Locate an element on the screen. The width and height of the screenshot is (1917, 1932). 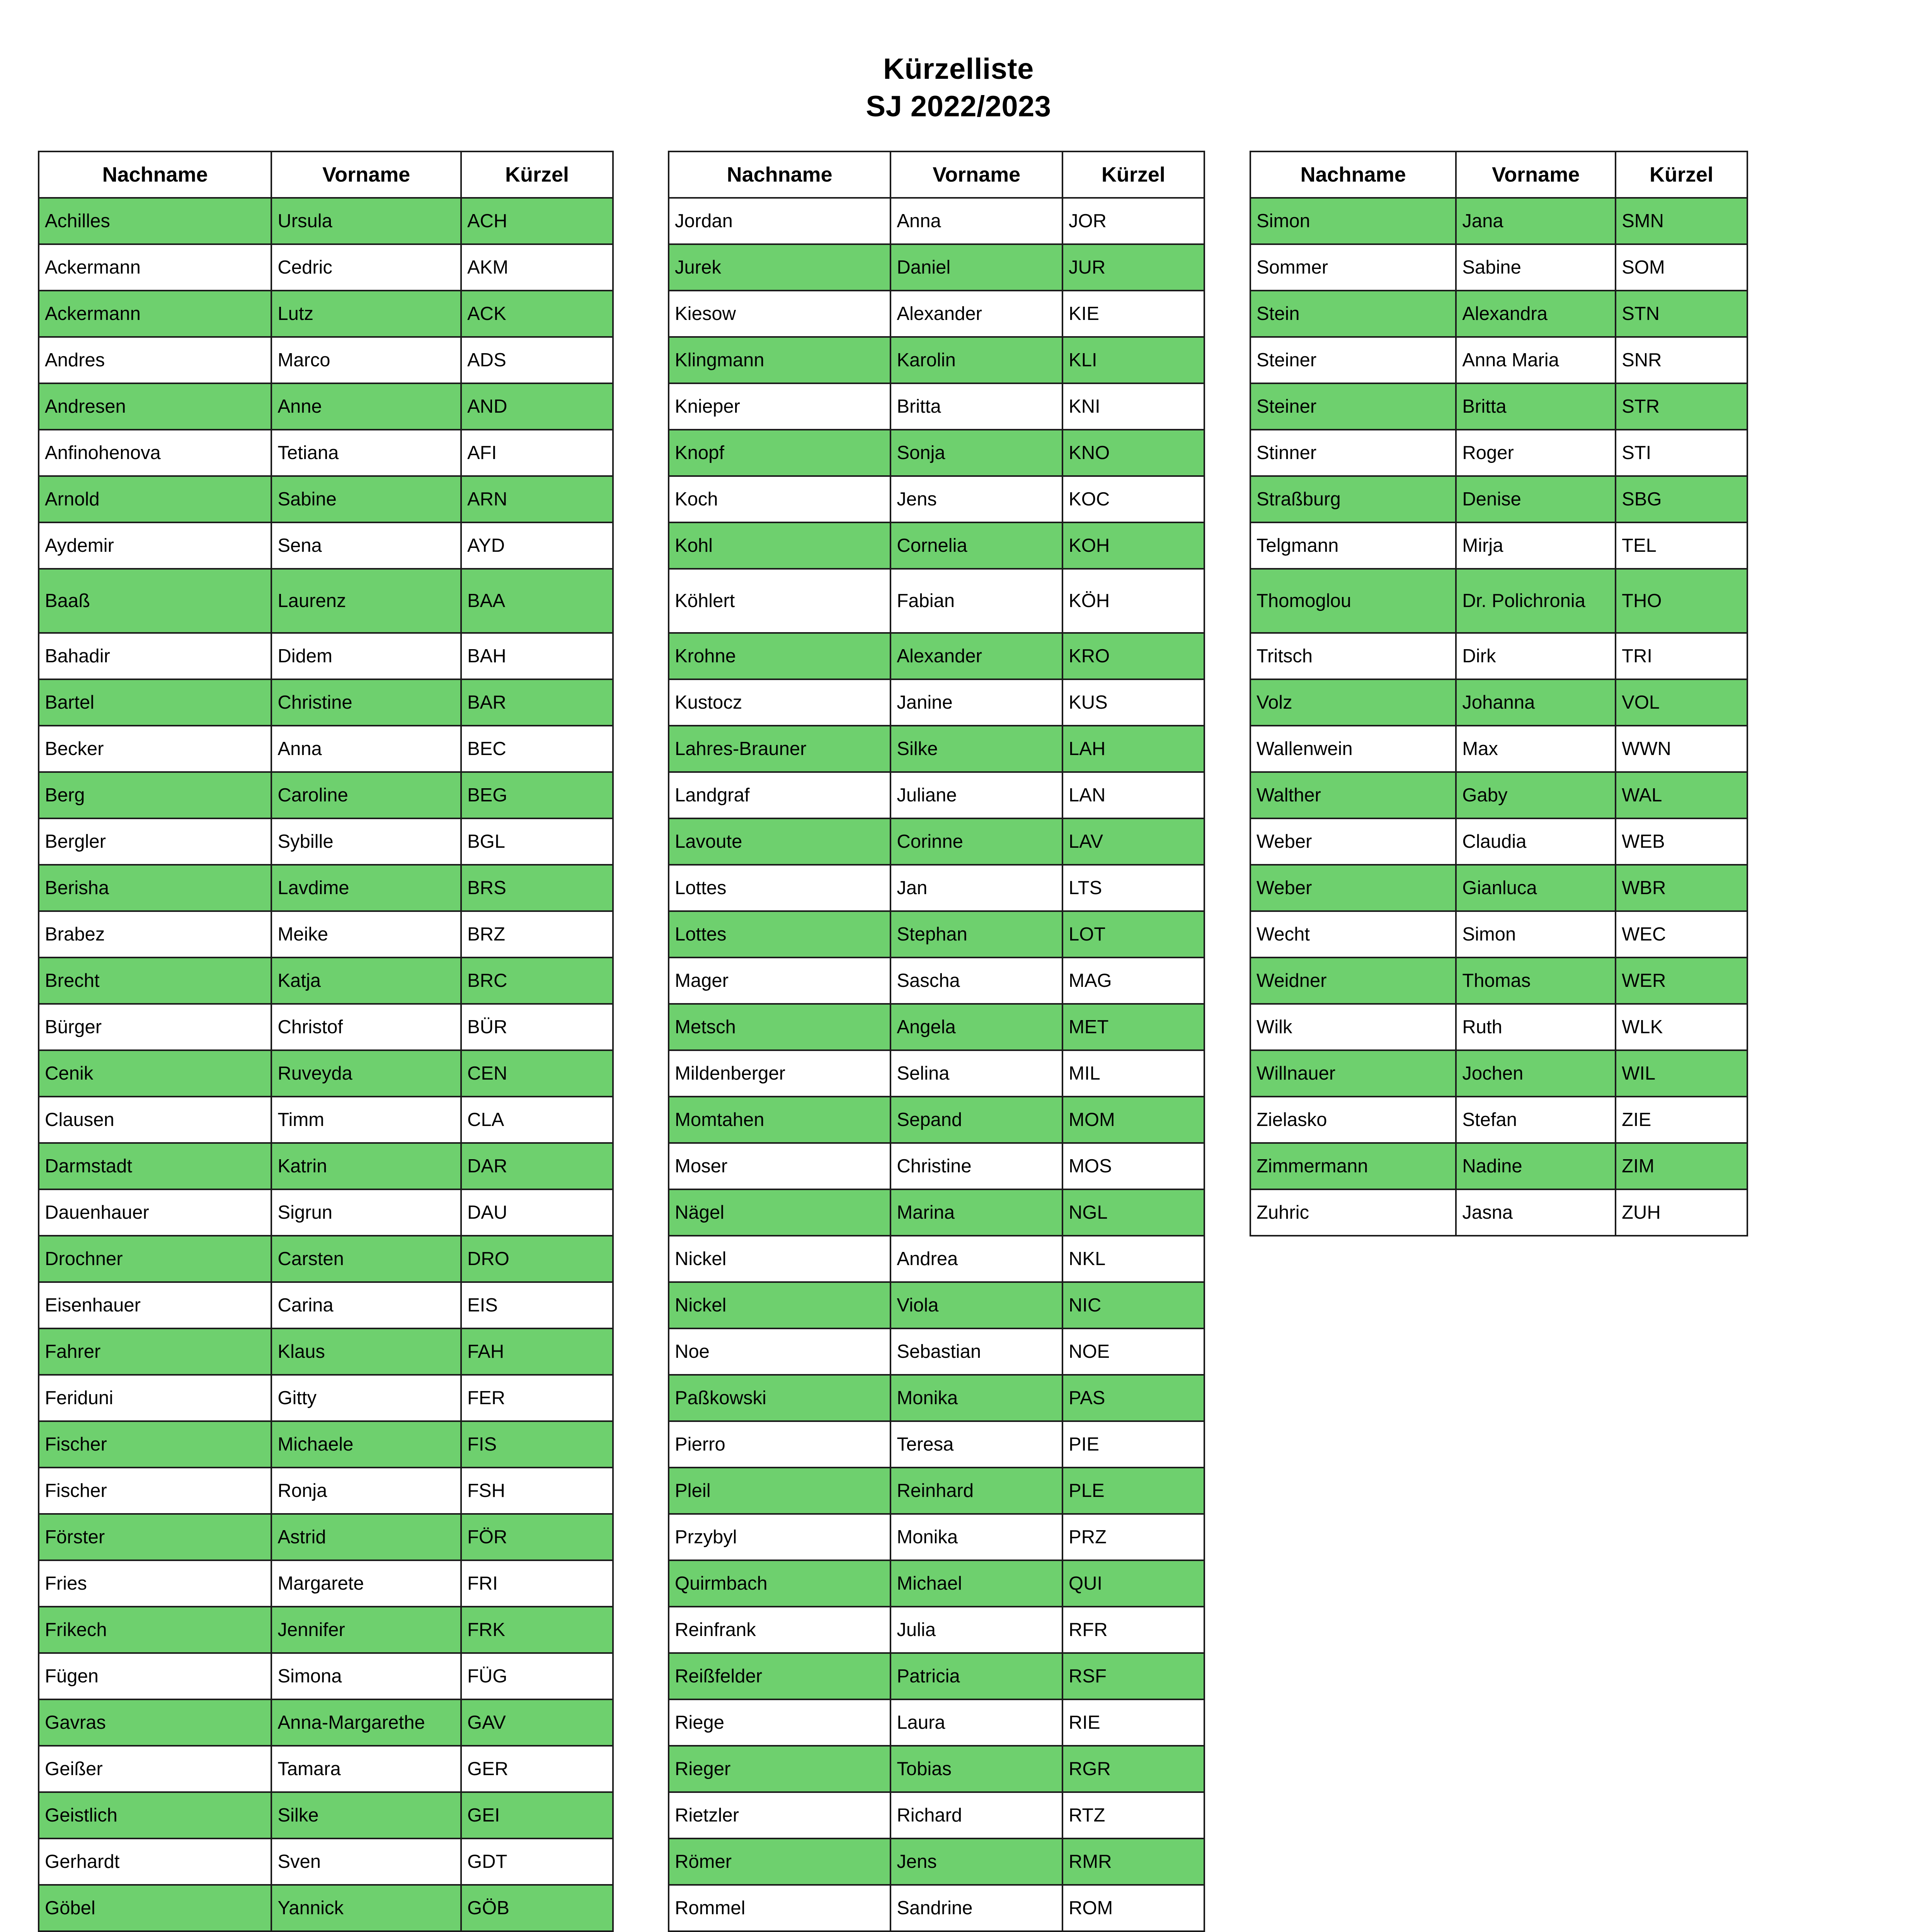
table-row: Arnold Sabine ARN is located at coordinates (326, 499).